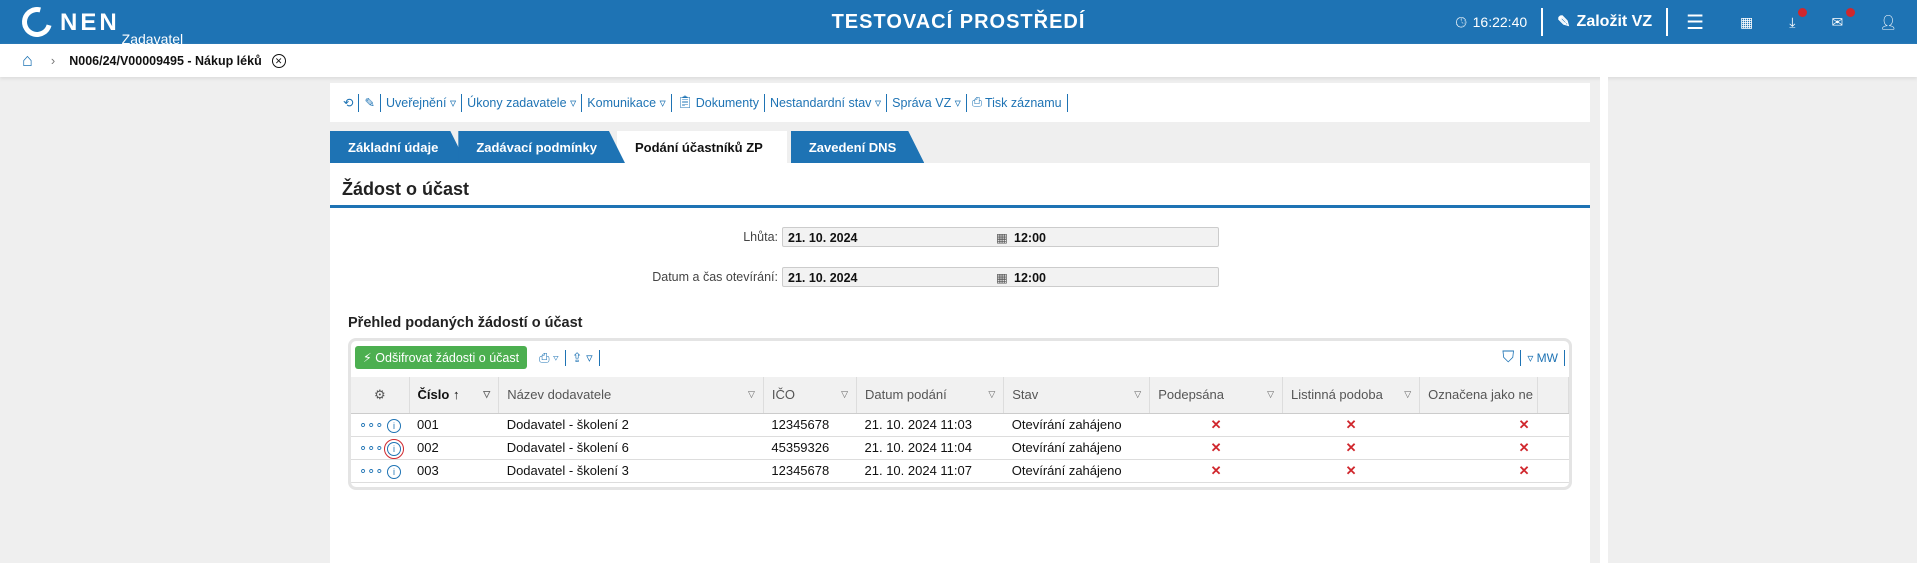 Image resolution: width=1917 pixels, height=563 pixels. What do you see at coordinates (823, 238) in the screenshot?
I see `deadline-date: 21. 10. 2024` at bounding box center [823, 238].